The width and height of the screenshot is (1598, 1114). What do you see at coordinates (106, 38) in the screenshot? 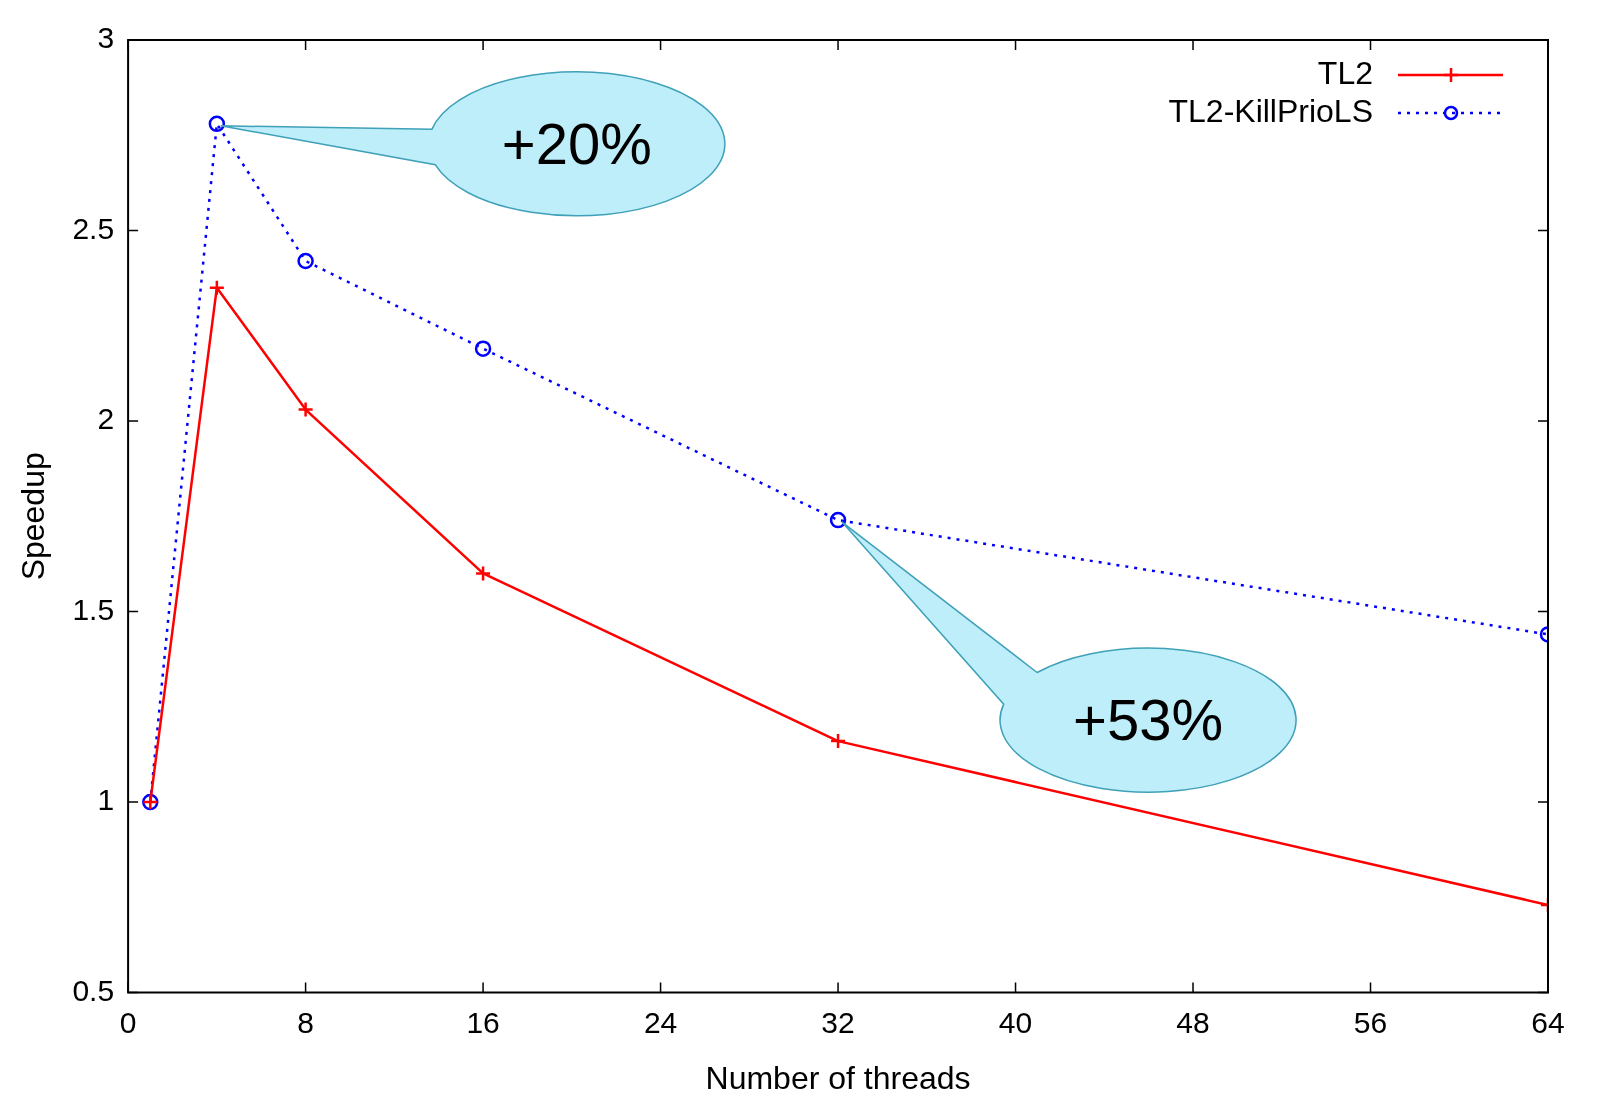
I see `y-tick-label: 3` at bounding box center [106, 38].